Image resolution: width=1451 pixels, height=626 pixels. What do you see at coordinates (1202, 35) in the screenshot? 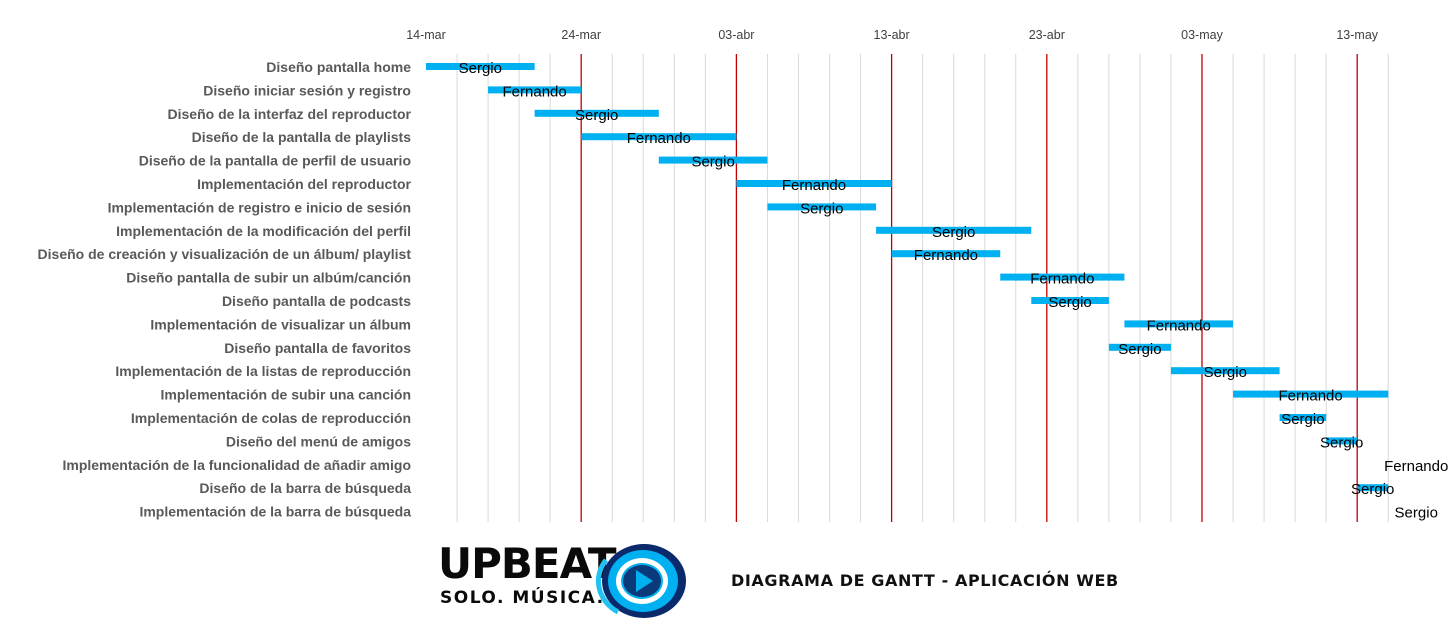
I see `x-tick-label: 03-may` at bounding box center [1202, 35].